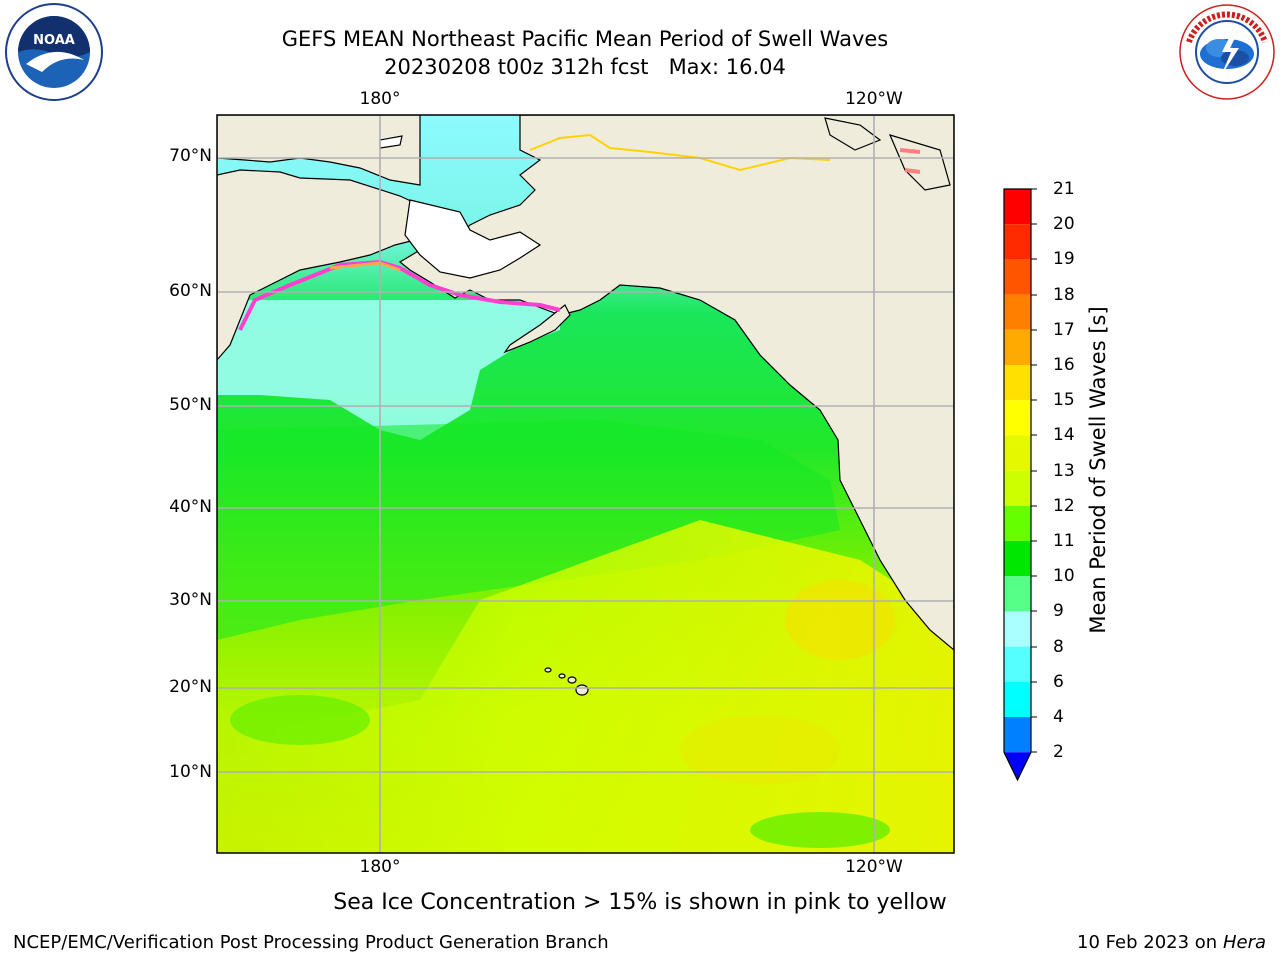  What do you see at coordinates (1098, 470) in the screenshot?
I see `colorbar-title: Mean Period of Swell Waves [s]` at bounding box center [1098, 470].